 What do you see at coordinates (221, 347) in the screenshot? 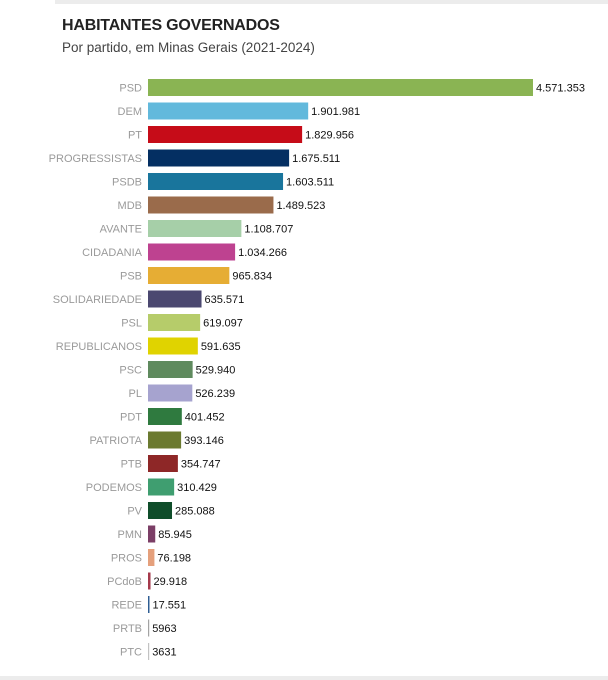
I see `value-label-republicanos: 591.635` at bounding box center [221, 347].